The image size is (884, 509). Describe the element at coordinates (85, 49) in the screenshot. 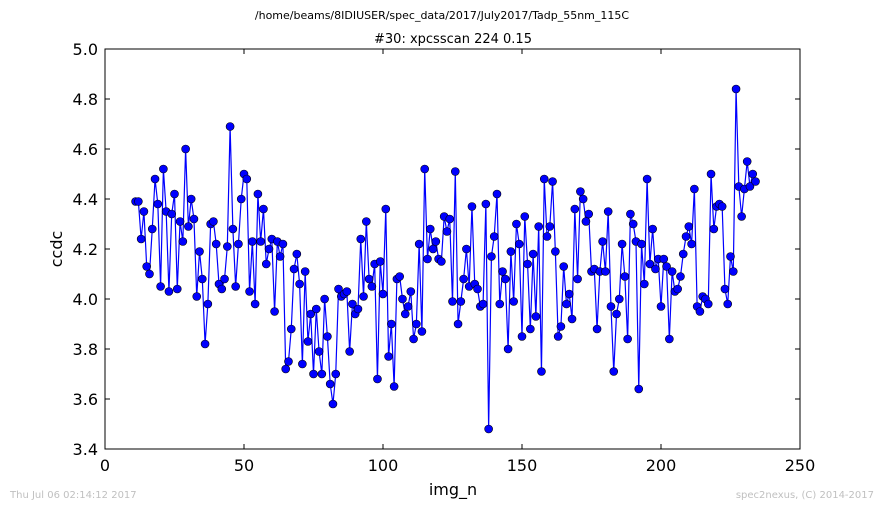

I see `y-tick-label: 5.0` at that location.